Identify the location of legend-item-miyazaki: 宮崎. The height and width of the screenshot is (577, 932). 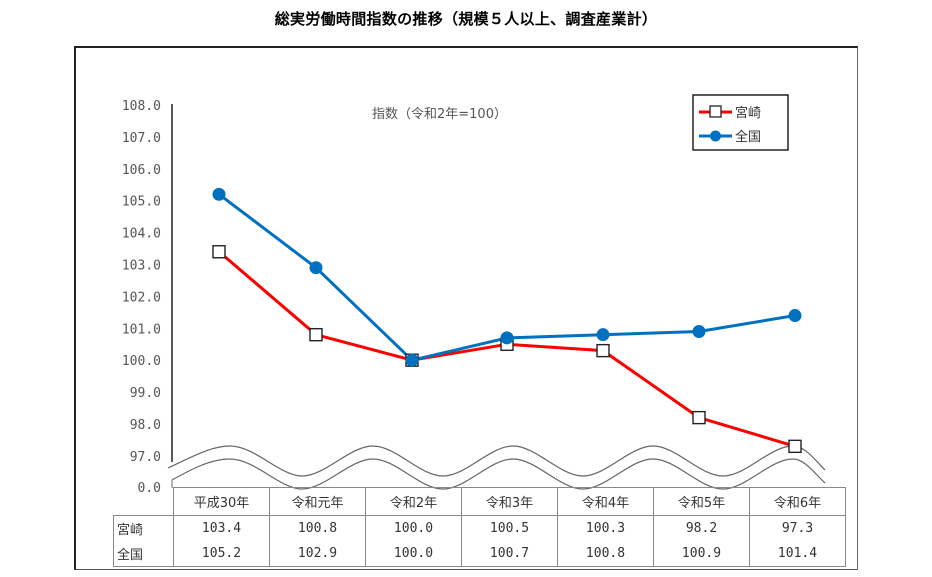
(730, 113).